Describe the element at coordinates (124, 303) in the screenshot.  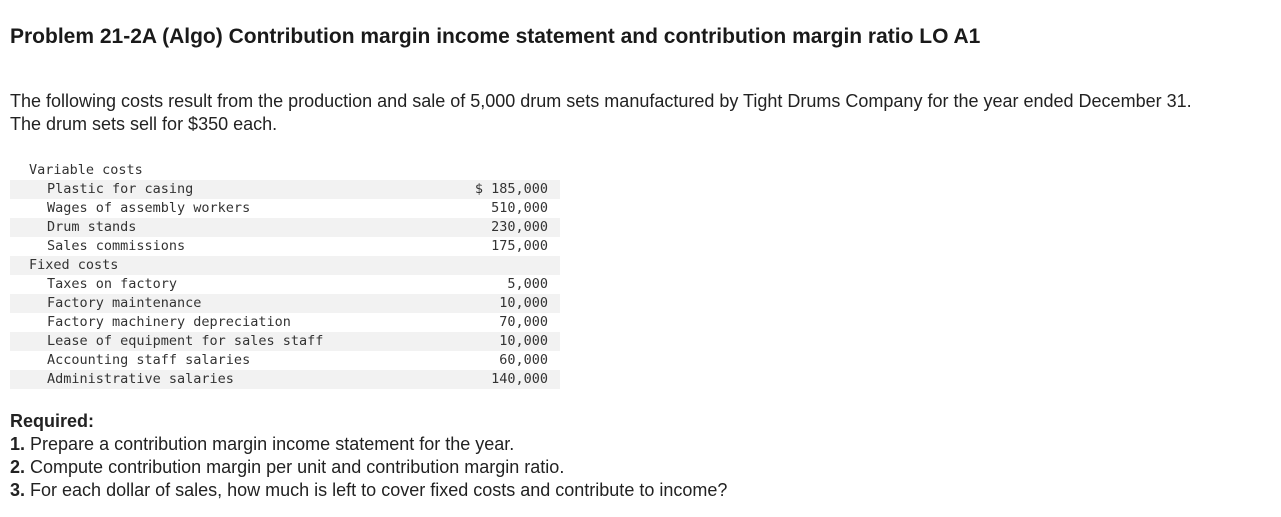
I see `cost-label: Factory maintenance` at that location.